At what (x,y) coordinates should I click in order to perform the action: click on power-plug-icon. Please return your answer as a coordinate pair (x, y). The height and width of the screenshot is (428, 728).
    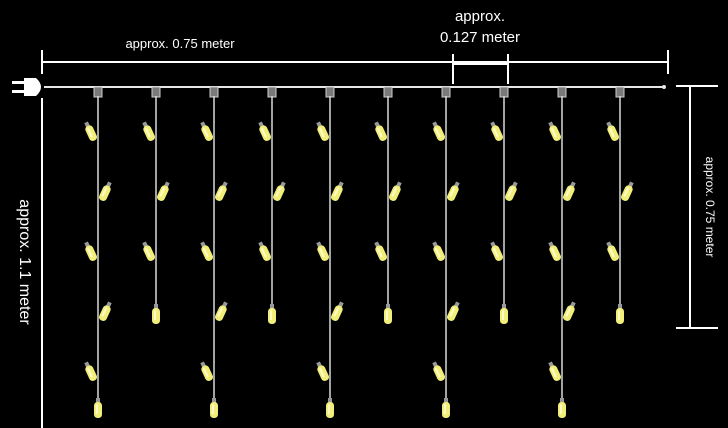
    Looking at the image, I should click on (26, 87).